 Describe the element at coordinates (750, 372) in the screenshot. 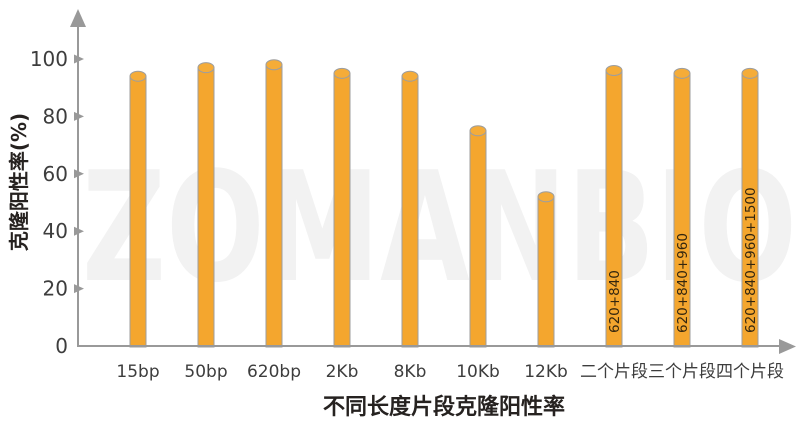

I see `x-tick-label: 四个片段` at that location.